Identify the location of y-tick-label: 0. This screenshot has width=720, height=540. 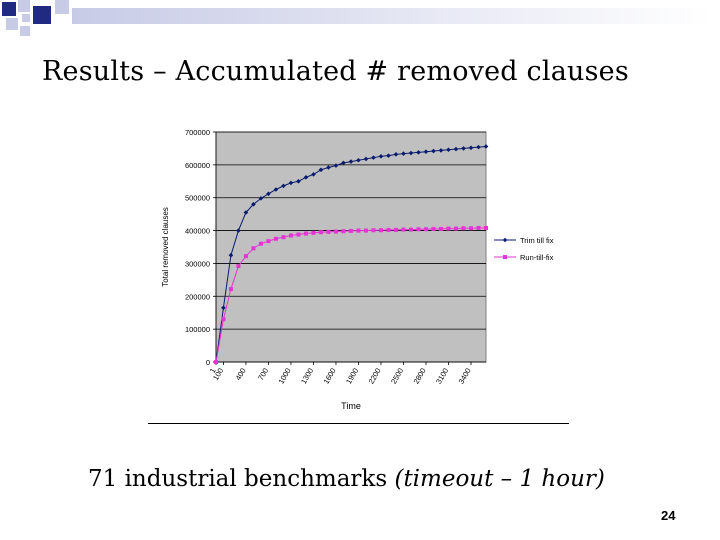
(208, 362).